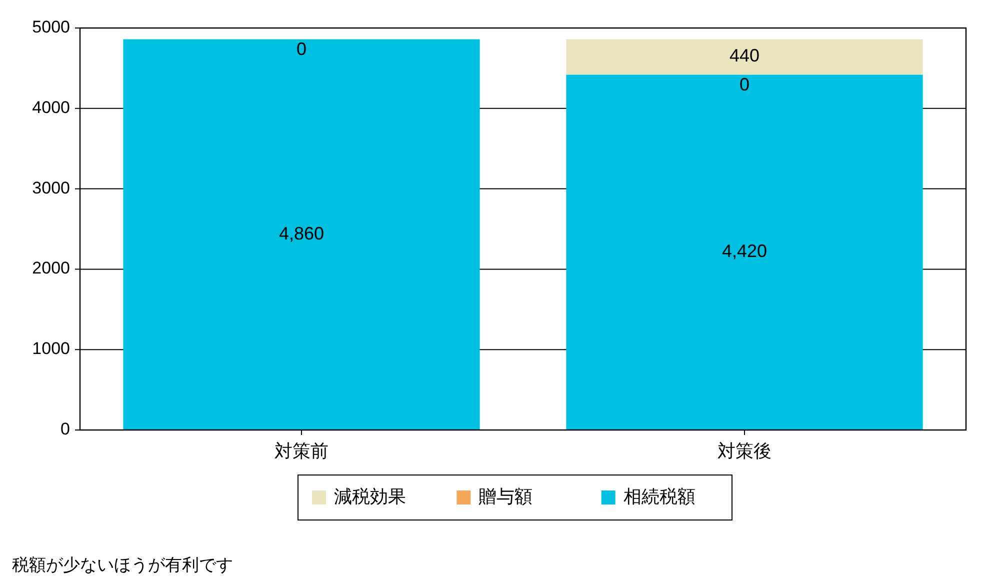 The image size is (1000, 587). Describe the element at coordinates (51, 268) in the screenshot. I see `y-tick-label: 2000` at that location.